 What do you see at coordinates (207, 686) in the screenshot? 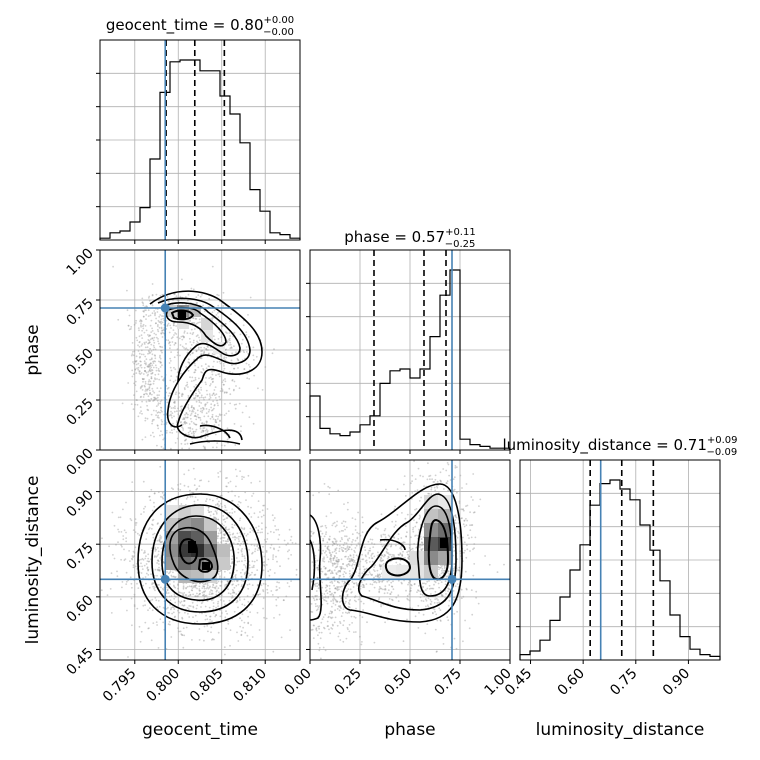
I see `x-tick-label: 0.805` at bounding box center [207, 686].